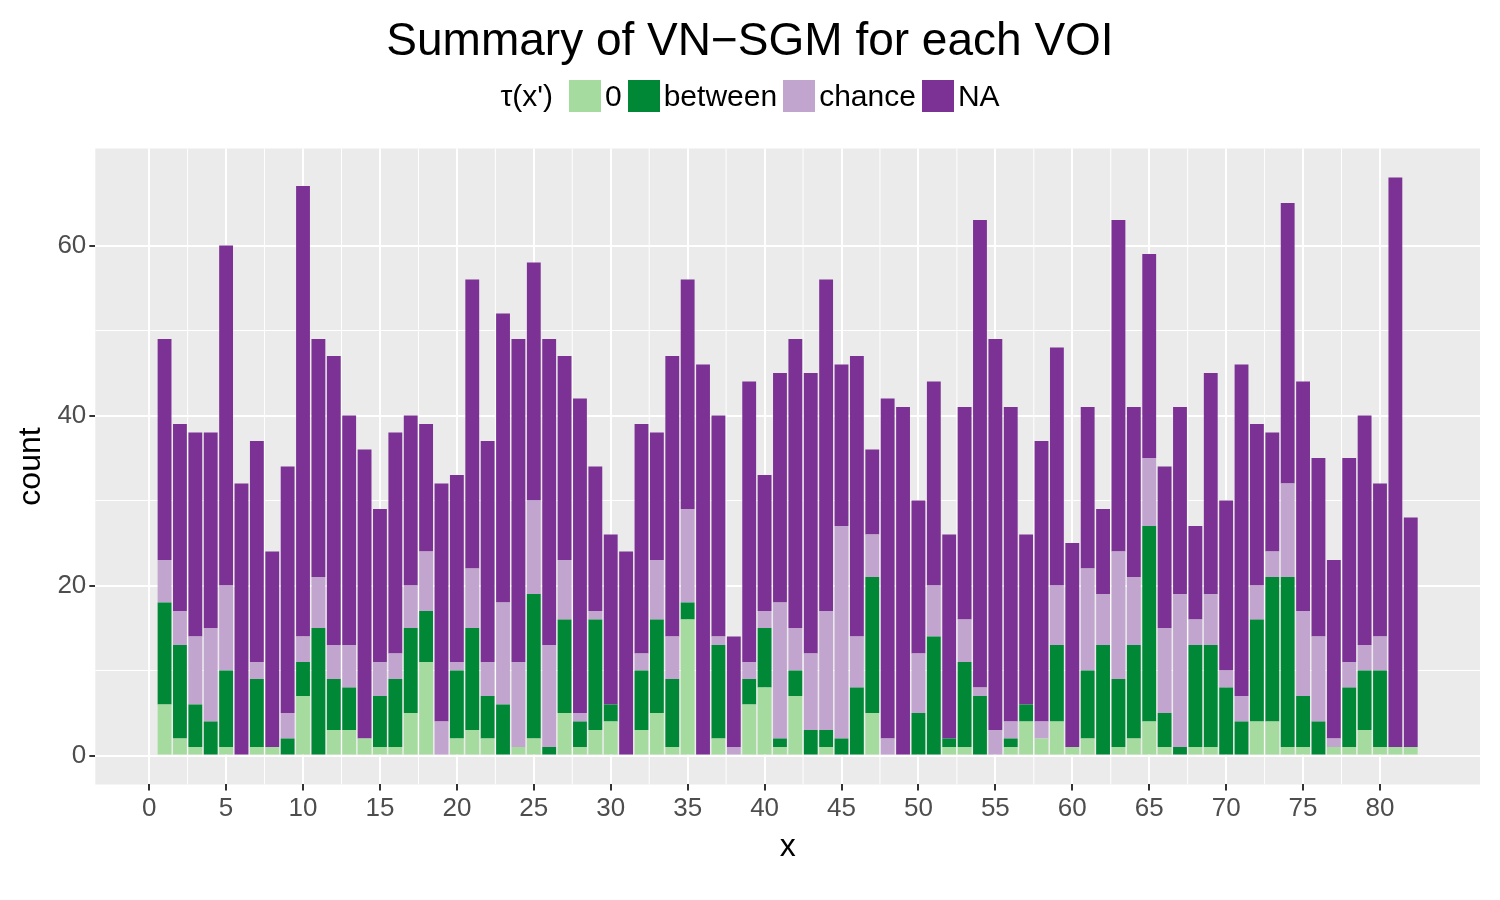  I want to click on x-tick-label: 30, so click(611, 807).